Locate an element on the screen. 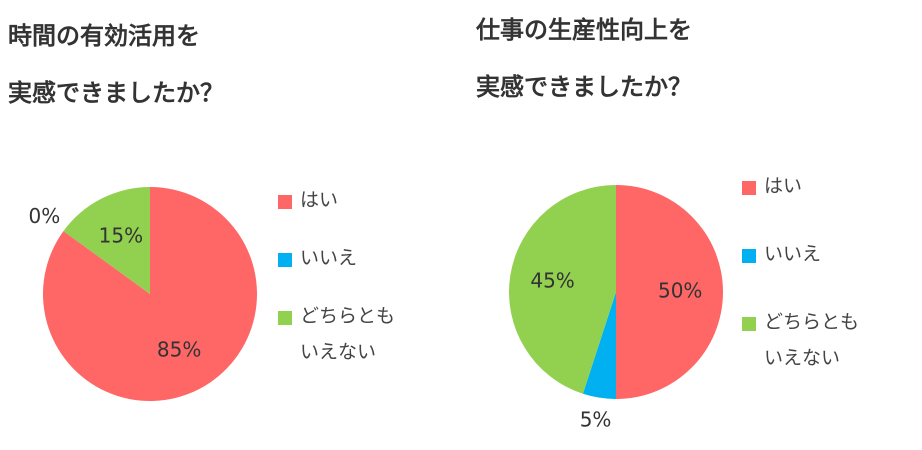  chart-title: 時間の有効活用を 実感できましたか？ is located at coordinates (116, 65).